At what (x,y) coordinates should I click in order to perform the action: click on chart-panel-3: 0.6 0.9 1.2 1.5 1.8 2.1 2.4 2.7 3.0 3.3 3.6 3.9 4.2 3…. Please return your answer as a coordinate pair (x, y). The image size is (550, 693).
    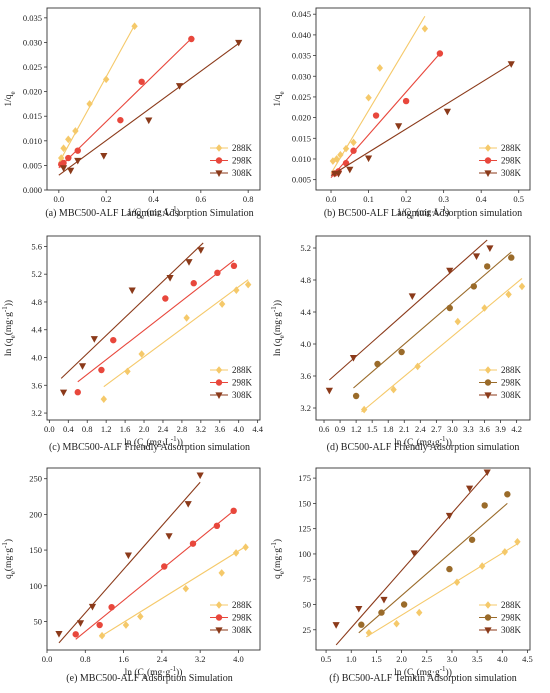
    Looking at the image, I should click on (400, 344).